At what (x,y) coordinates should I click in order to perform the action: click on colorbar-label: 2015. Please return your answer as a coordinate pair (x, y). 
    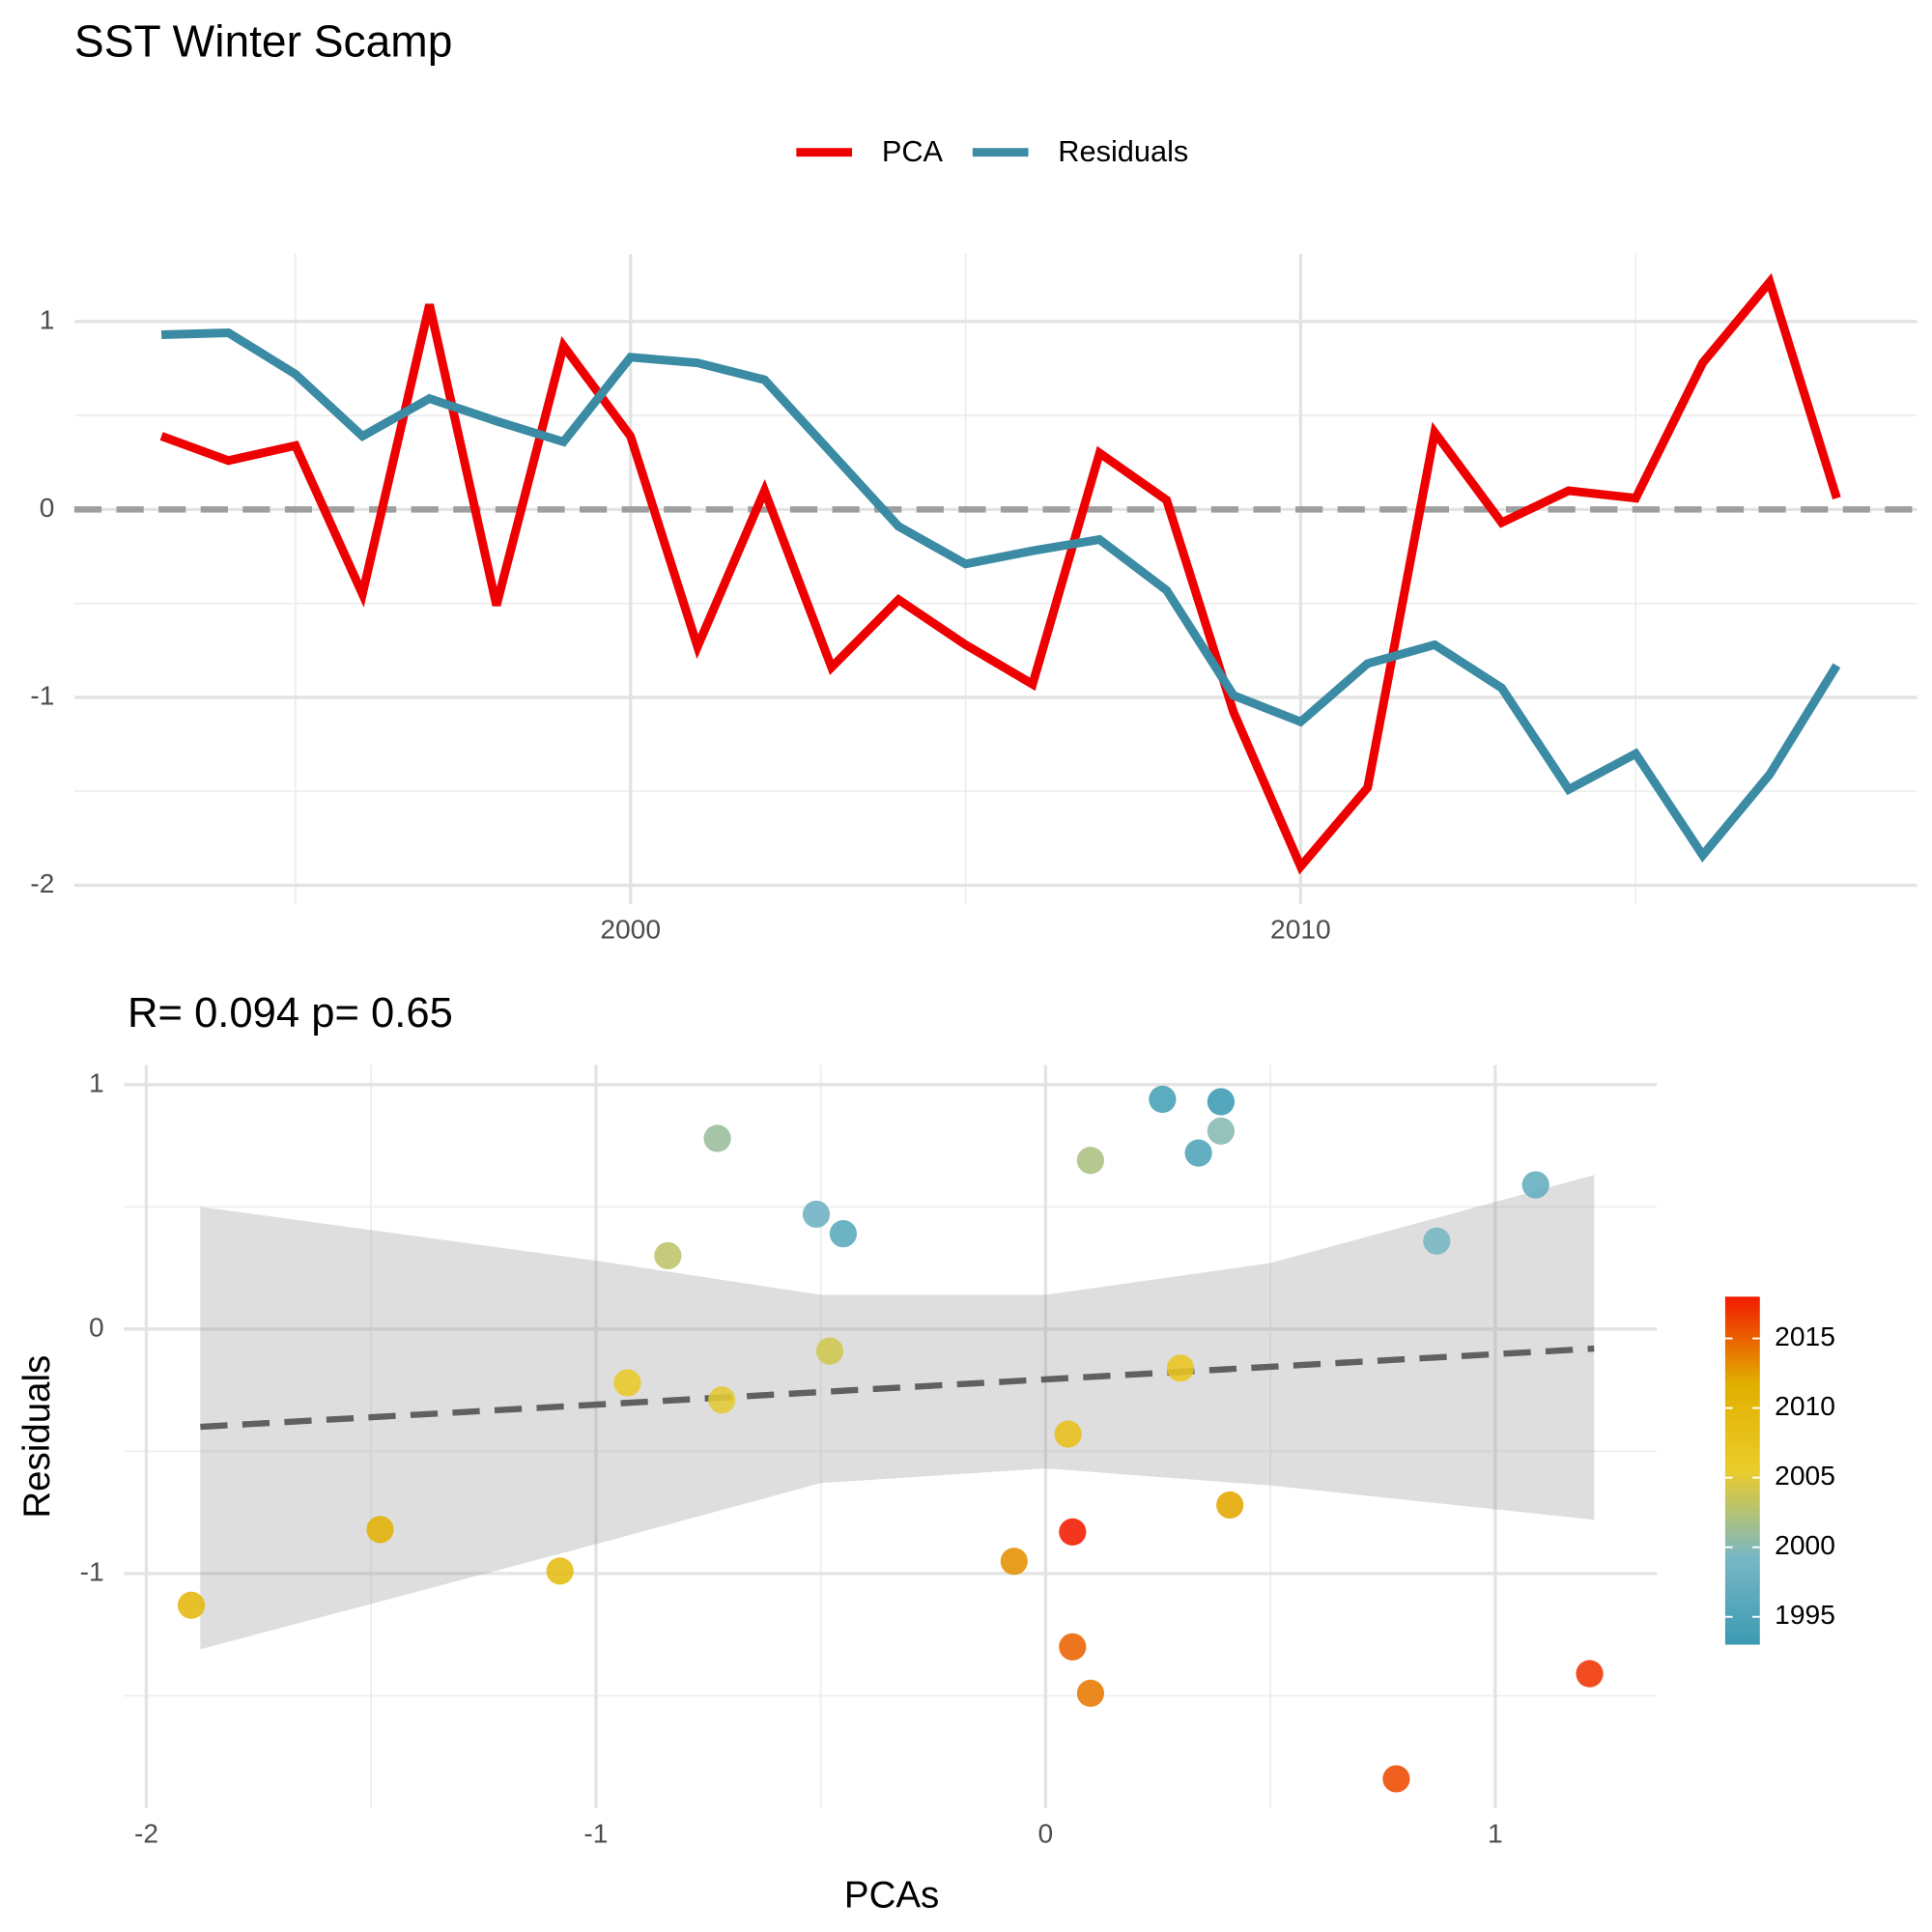
    Looking at the image, I should click on (1805, 1336).